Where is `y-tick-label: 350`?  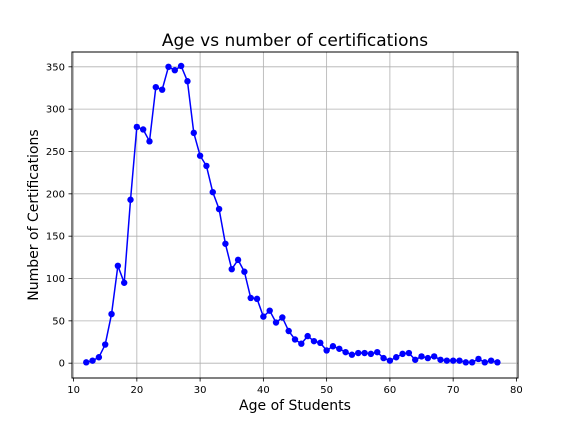 y-tick-label: 350 is located at coordinates (55, 67).